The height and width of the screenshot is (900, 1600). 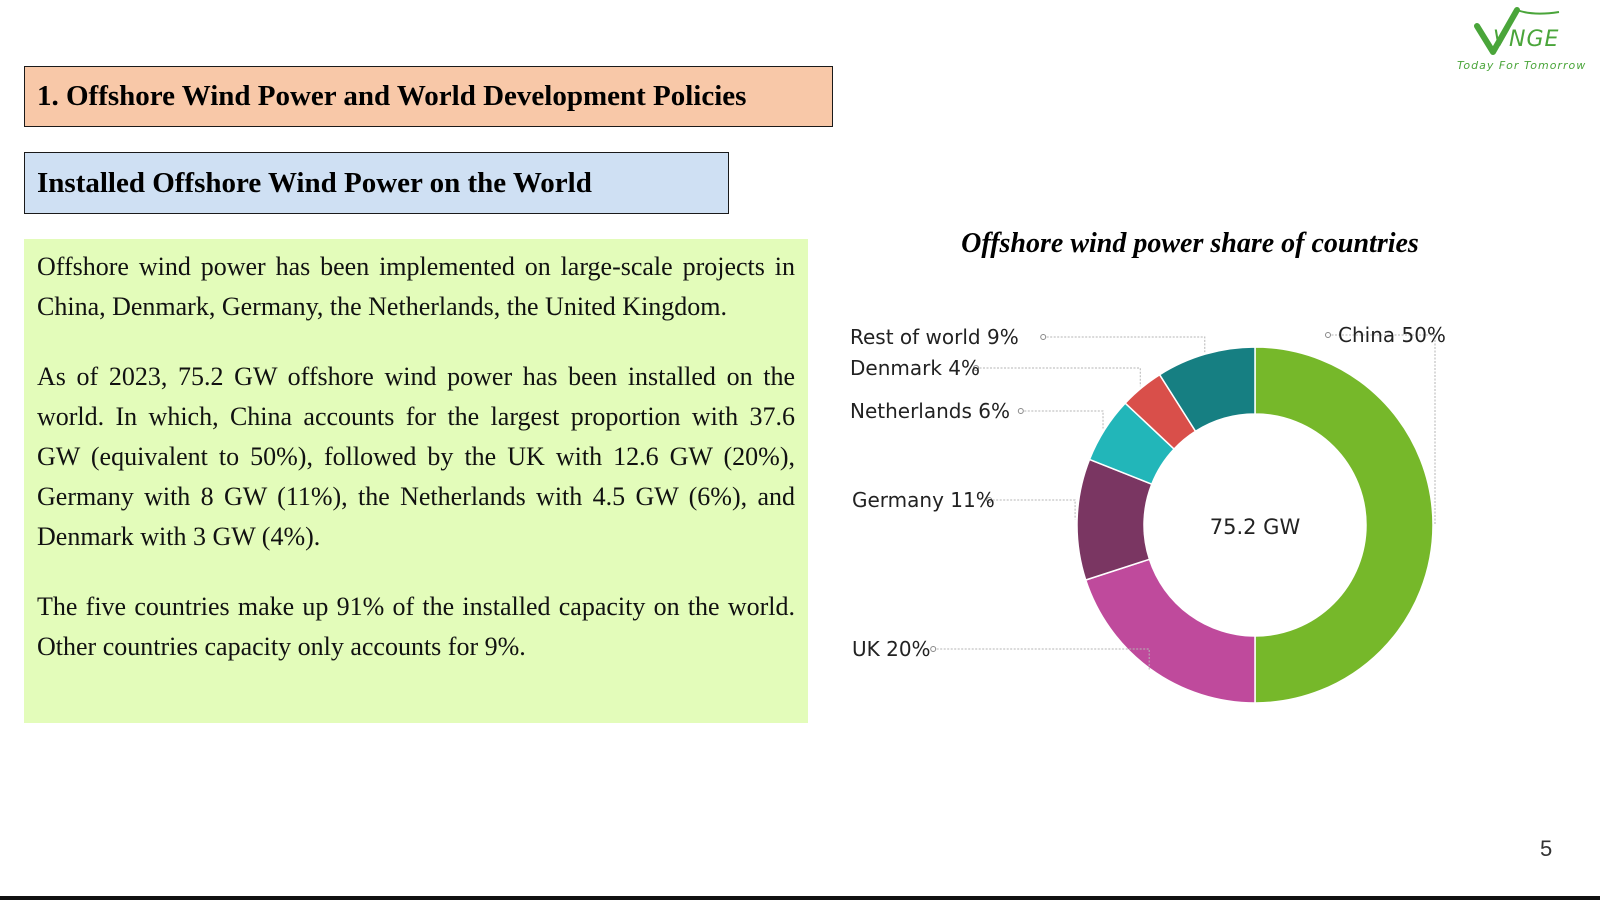 I want to click on logo-tagline: Today For Tomorrow, so click(x=1522, y=65).